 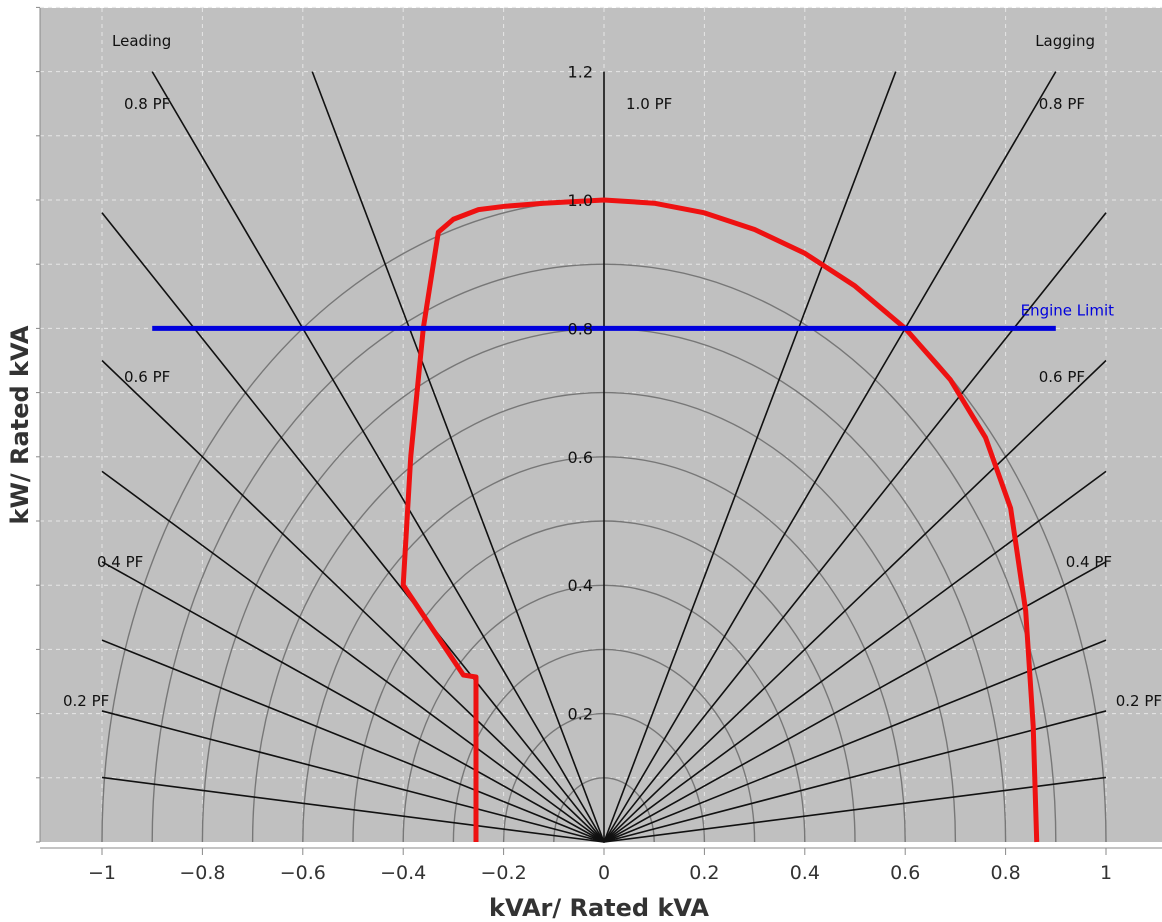 What do you see at coordinates (649, 104) in the screenshot?
I see `pf-label: 1.0 PF` at bounding box center [649, 104].